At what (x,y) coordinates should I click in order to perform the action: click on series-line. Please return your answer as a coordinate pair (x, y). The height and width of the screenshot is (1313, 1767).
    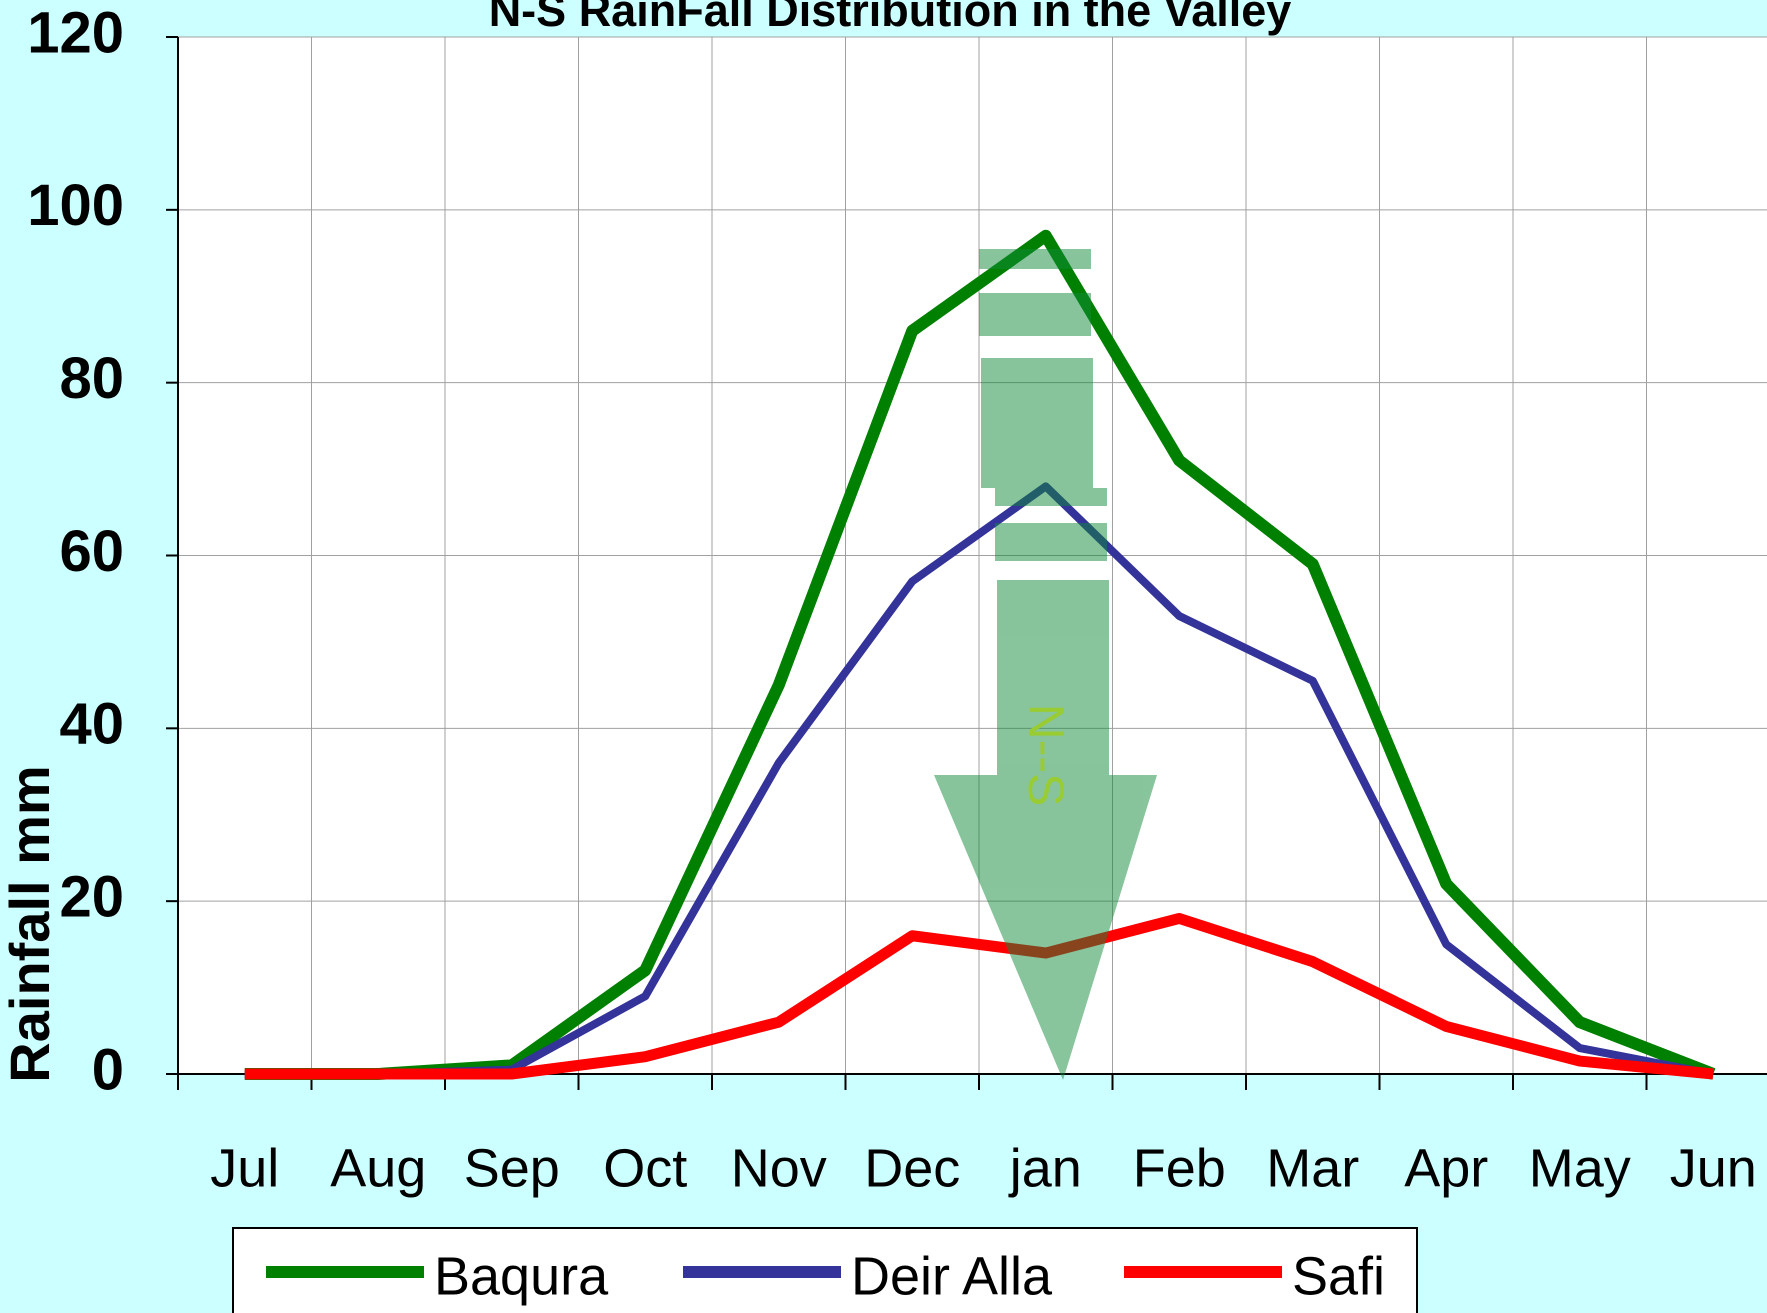
    Looking at the image, I should click on (979, 996).